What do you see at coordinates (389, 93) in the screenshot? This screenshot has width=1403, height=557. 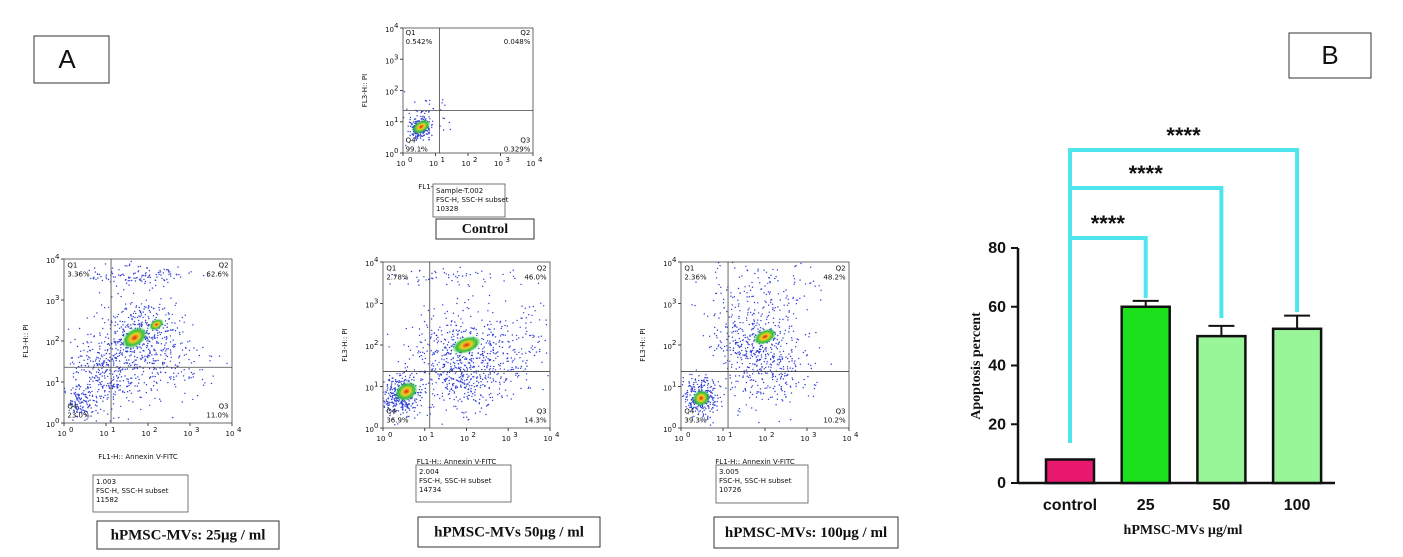 I see `tick-base: 10` at bounding box center [389, 93].